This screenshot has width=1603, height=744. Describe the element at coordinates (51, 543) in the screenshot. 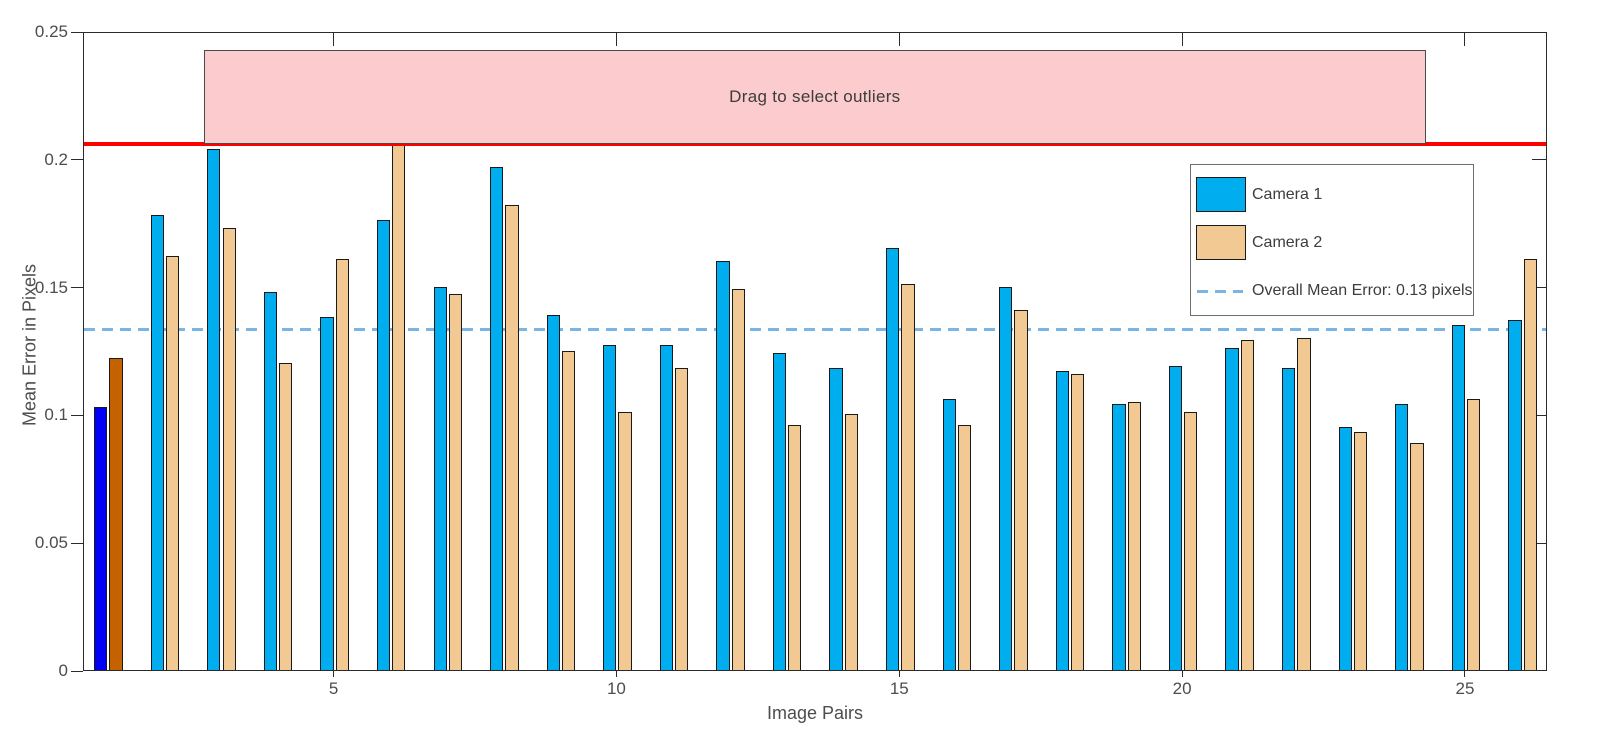

I see `y-tick-label: 0.05` at that location.